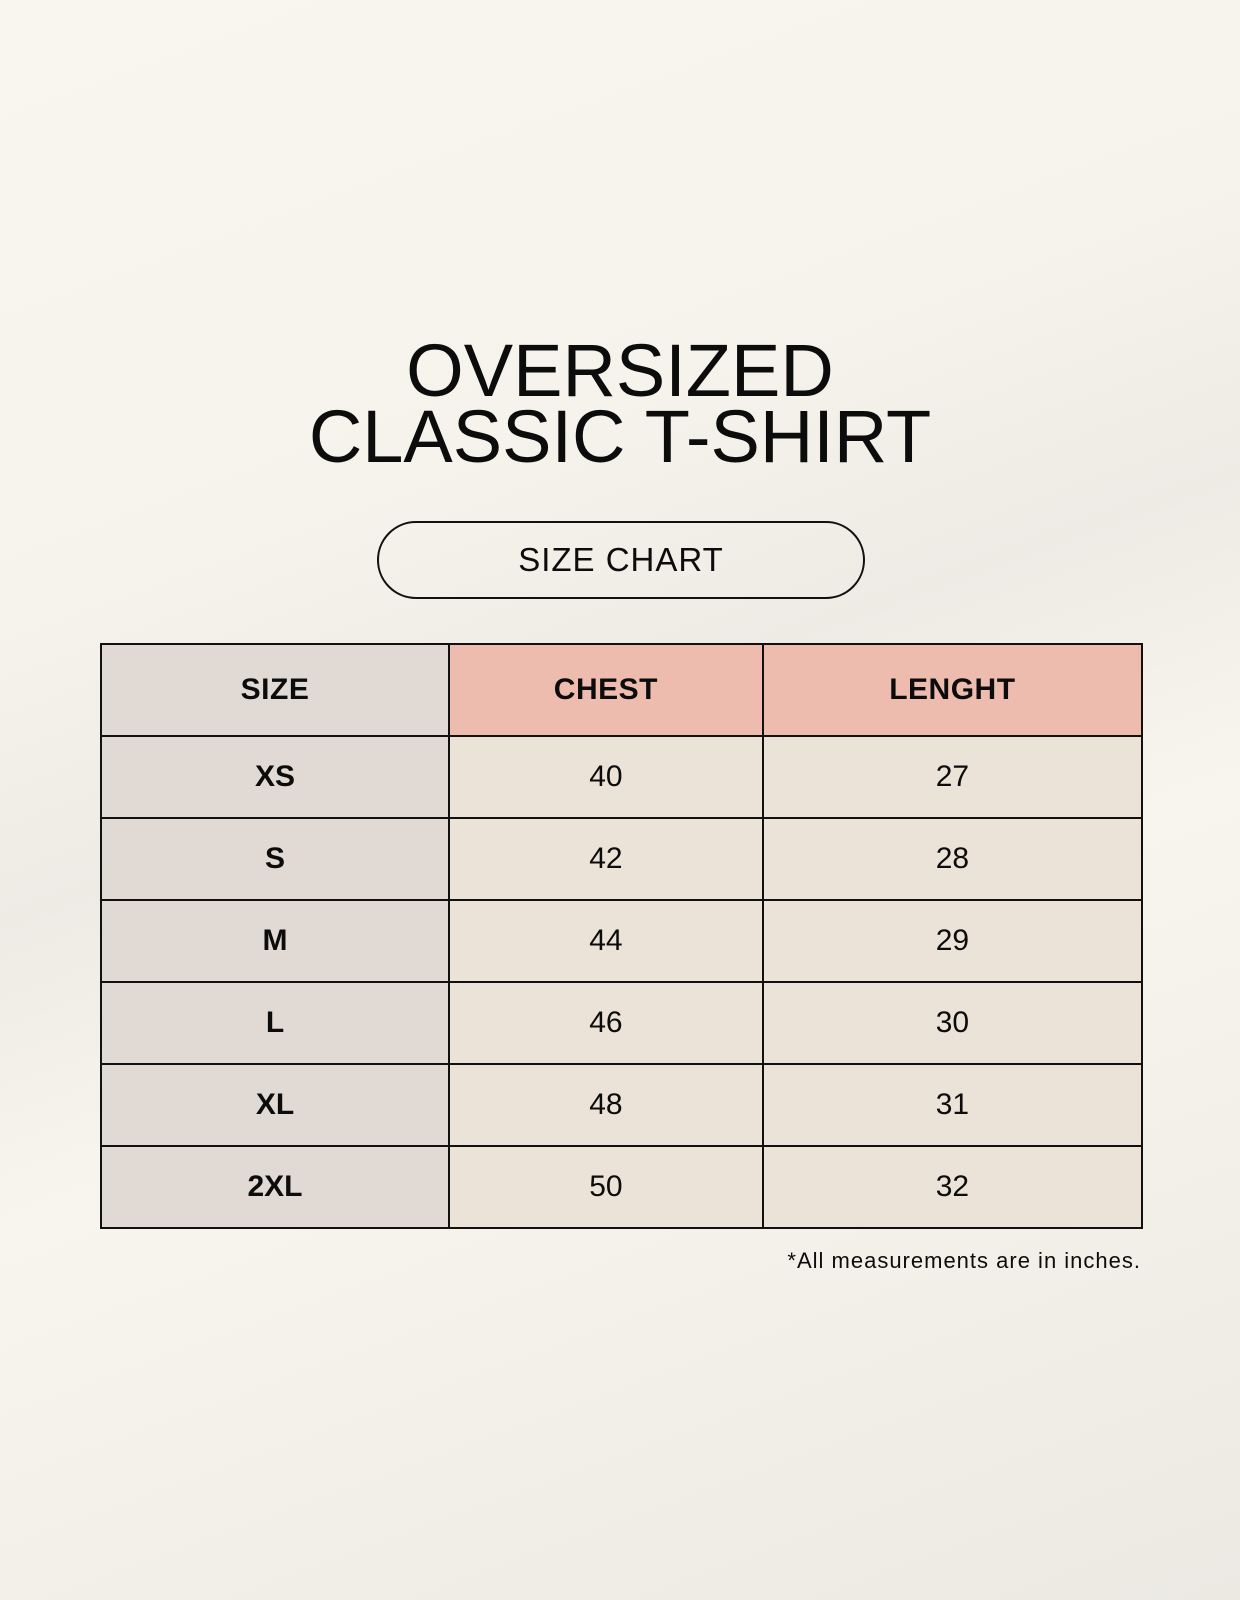 The width and height of the screenshot is (1240, 1600). I want to click on cell-length: 30, so click(952, 1023).